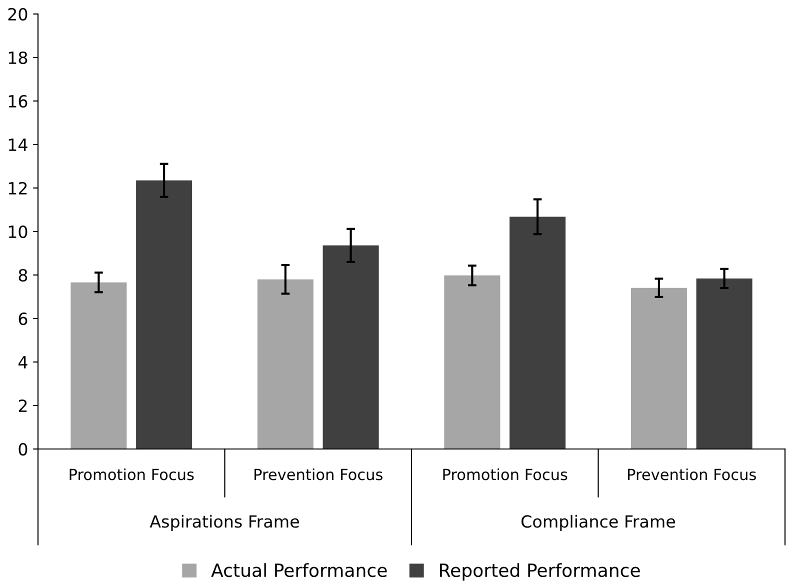 The image size is (793, 585). I want to click on legend-label: Reported Performance, so click(540, 572).